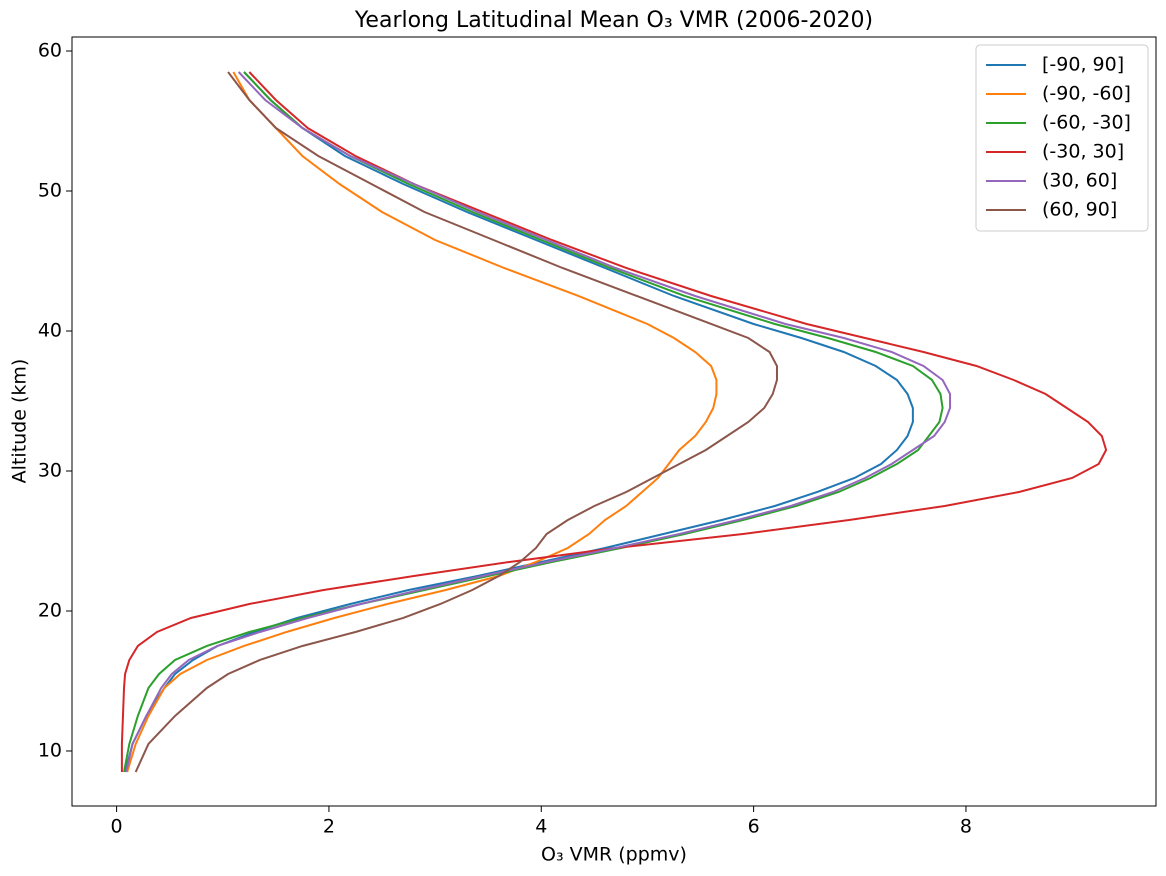 This screenshot has width=1166, height=876. What do you see at coordinates (1086, 94) in the screenshot?
I see `legend-label: (-90, -60]` at bounding box center [1086, 94].